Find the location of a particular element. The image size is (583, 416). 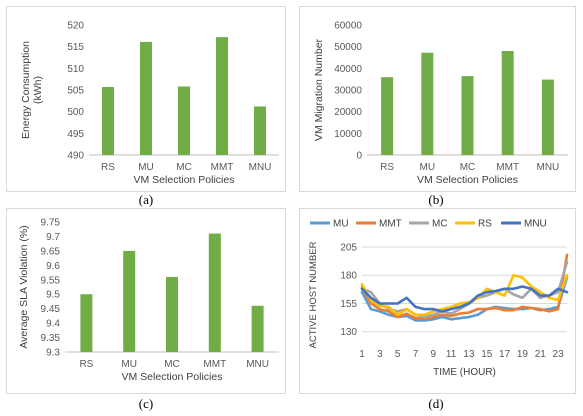

y-tick-label: 60000 is located at coordinates (348, 26).